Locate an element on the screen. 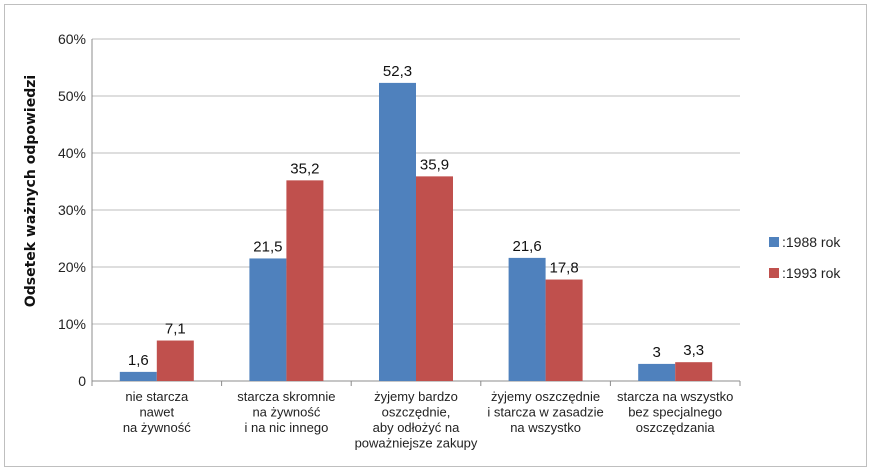 The height and width of the screenshot is (475, 871). data-label: 21,6 is located at coordinates (526, 246).